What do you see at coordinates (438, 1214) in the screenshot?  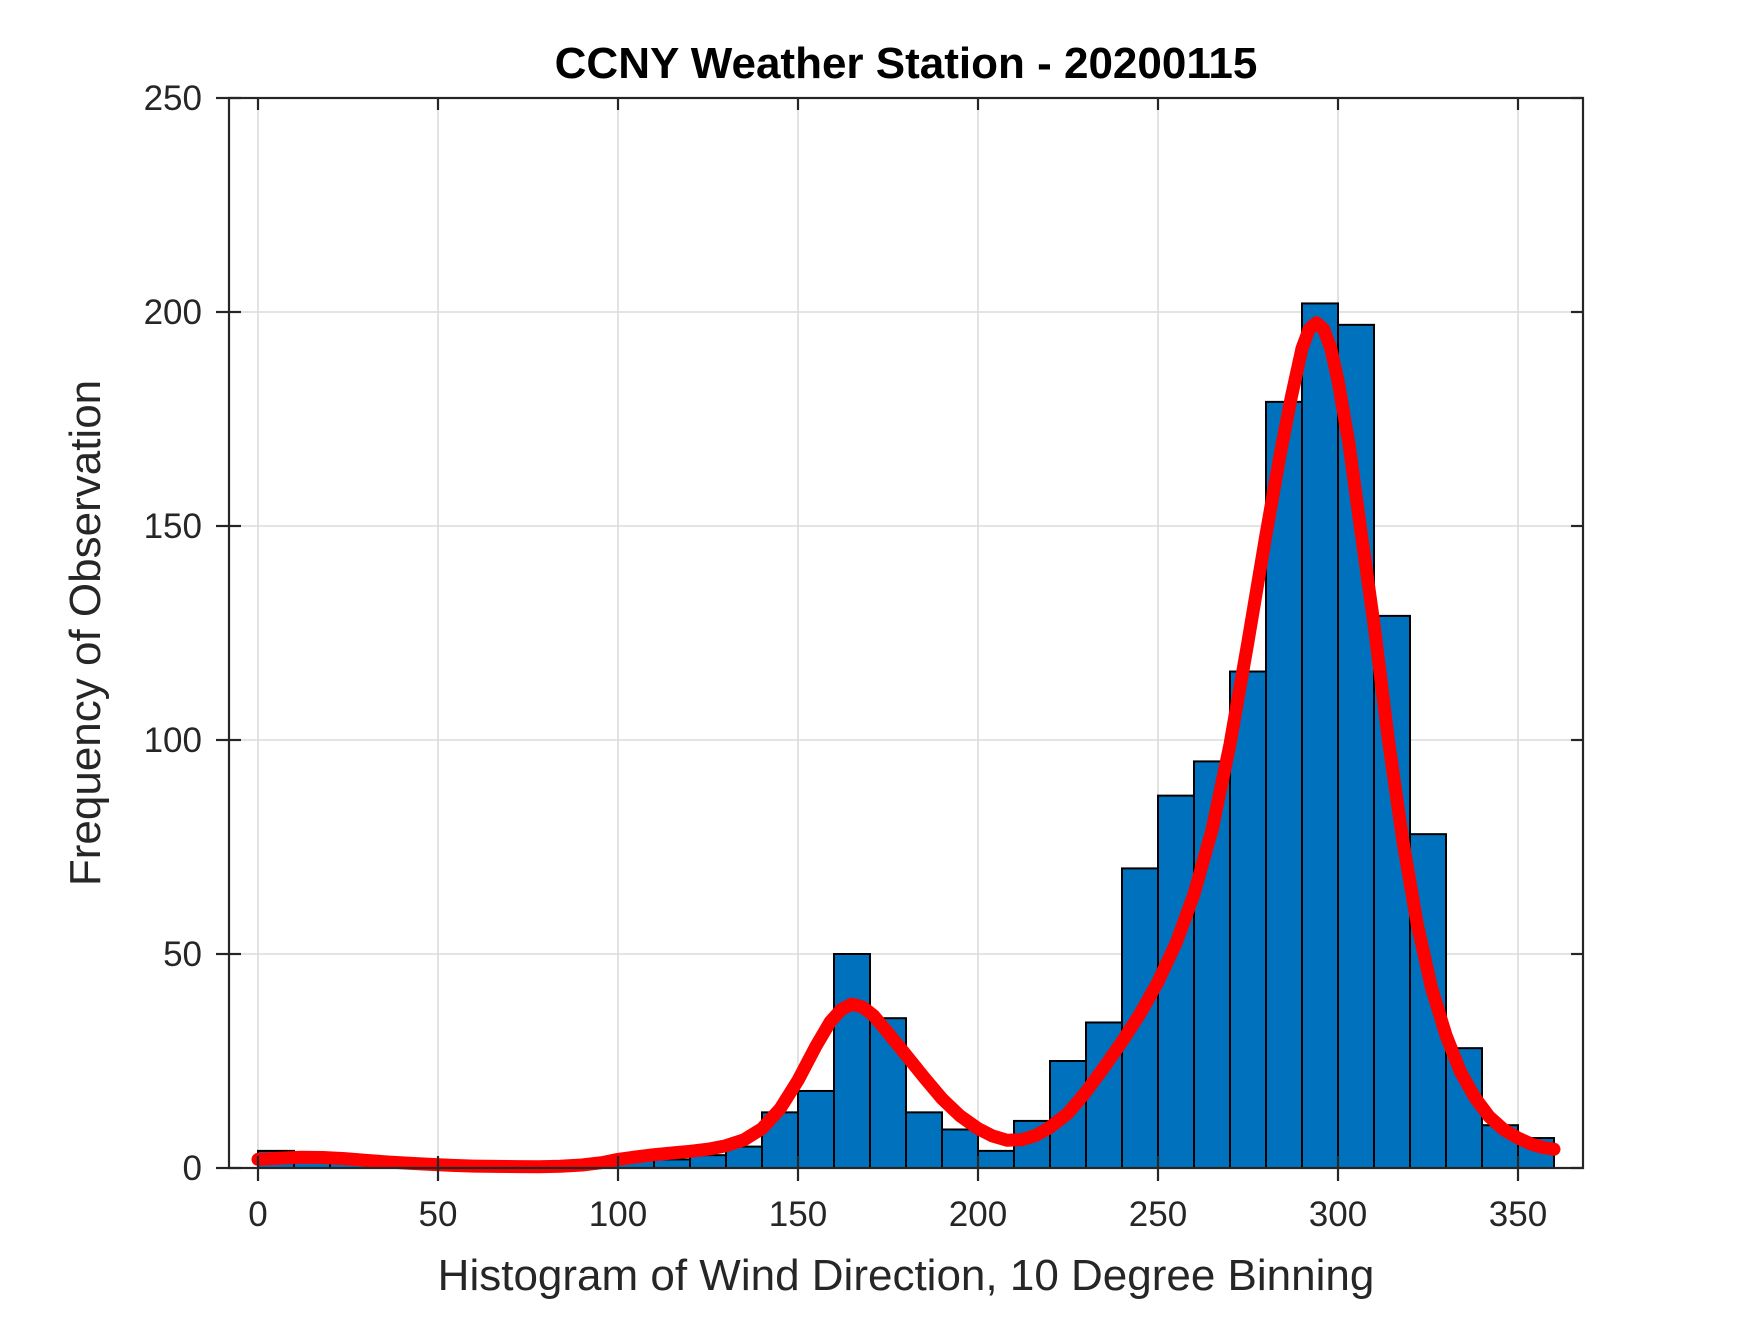 I see `x-tick-label: 50` at bounding box center [438, 1214].